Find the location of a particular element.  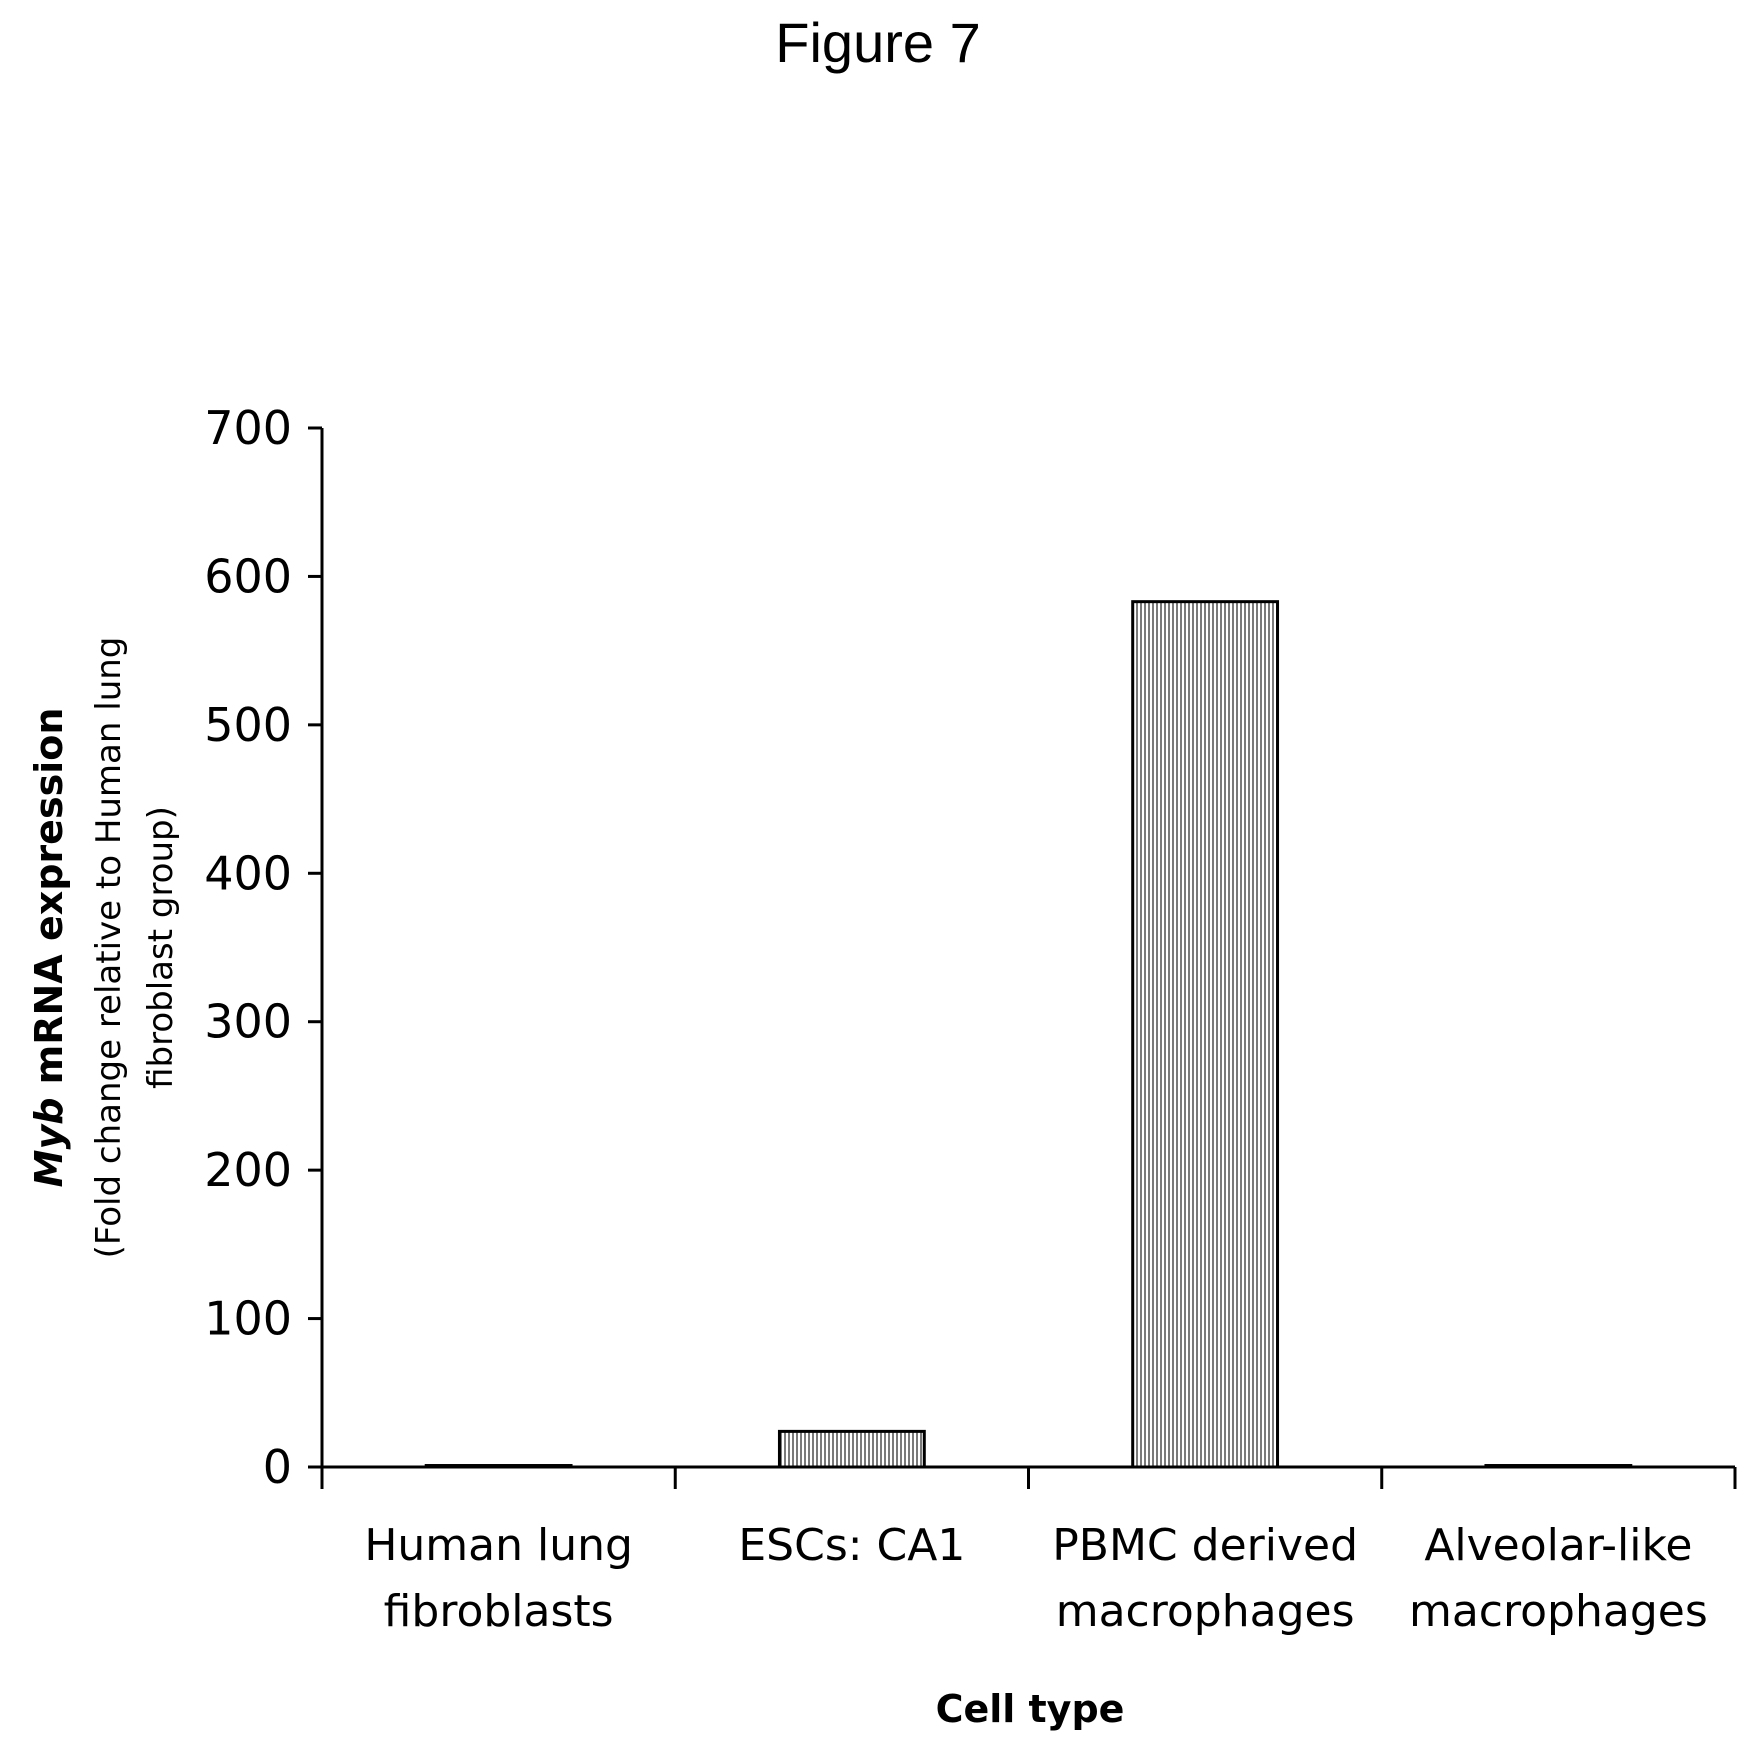

y-axis-title-main: Myb mRNA expression is located at coordinates (49, 948).